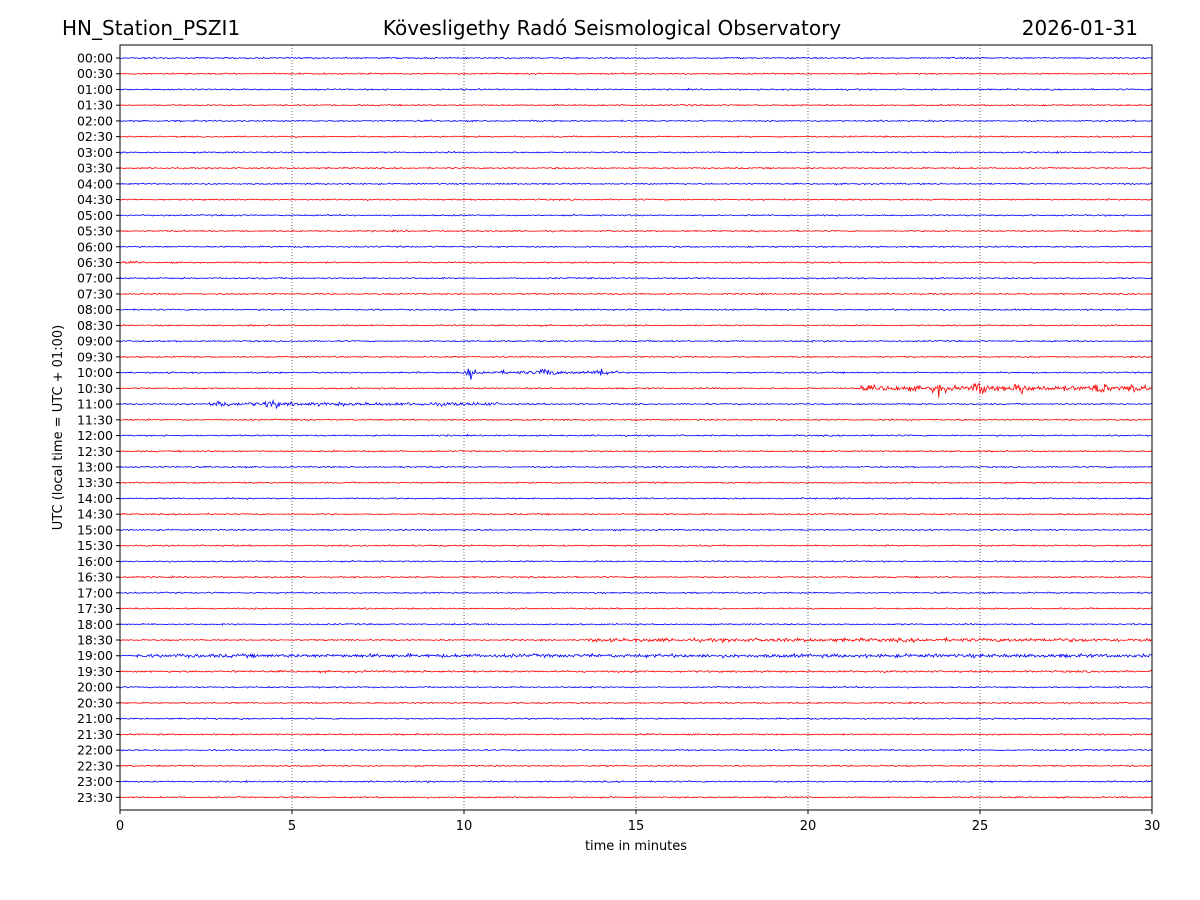 The height and width of the screenshot is (900, 1200). What do you see at coordinates (95, 199) in the screenshot?
I see `y-tick-label: 04:30` at bounding box center [95, 199].